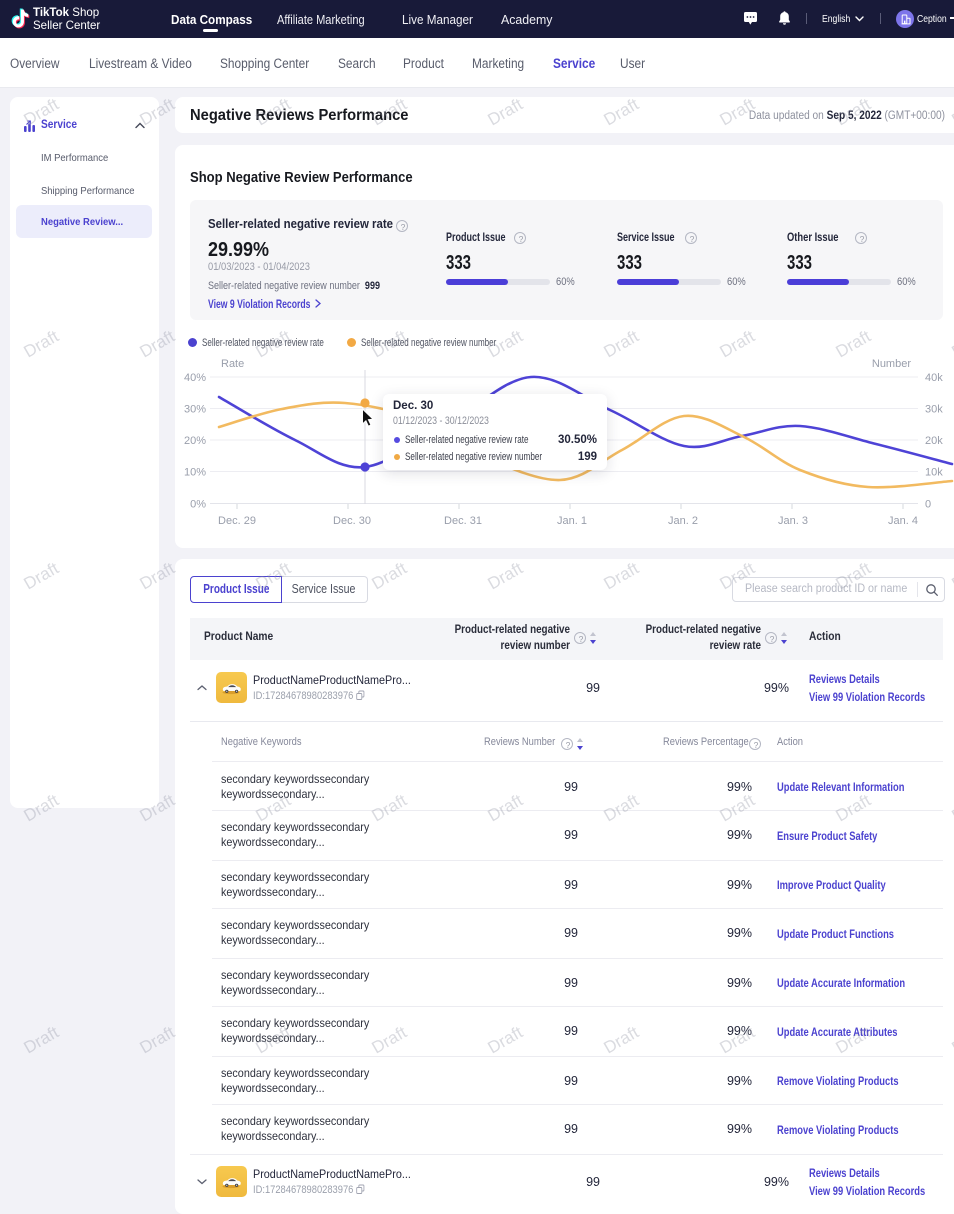 Image resolution: width=954 pixels, height=1214 pixels. Describe the element at coordinates (934, 441) in the screenshot. I see `svg-text: 20k` at that location.